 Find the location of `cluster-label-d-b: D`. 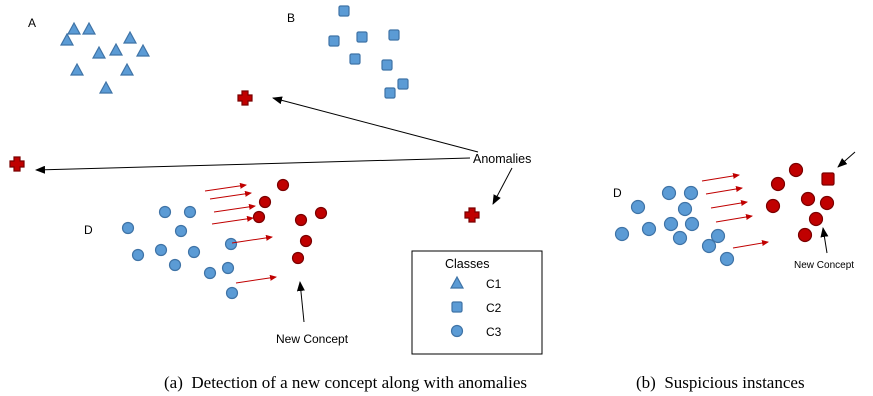

cluster-label-d-b: D is located at coordinates (617, 193).